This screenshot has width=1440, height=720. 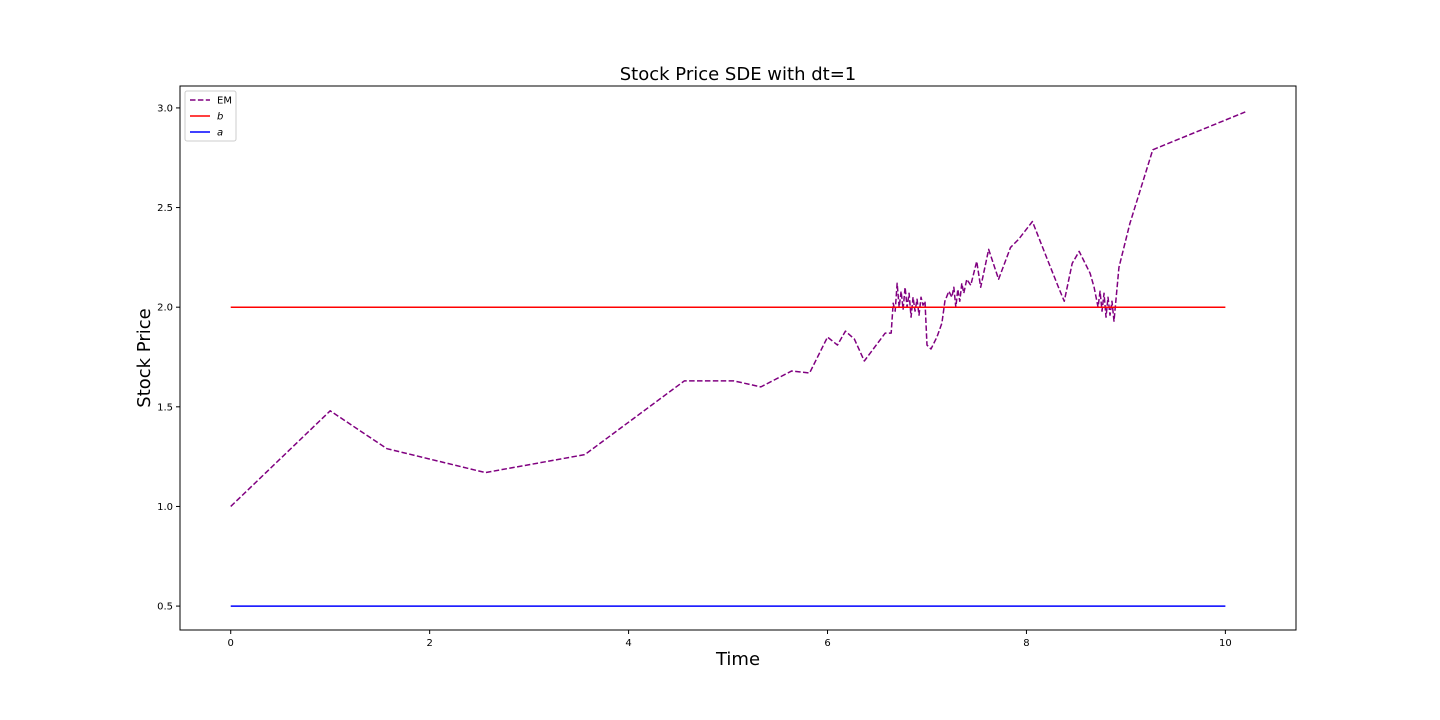 What do you see at coordinates (168, 358) in the screenshot?
I see `y-axis-ticks: 0.5 1.0 1.5 2.0 2.5 3.0` at bounding box center [168, 358].